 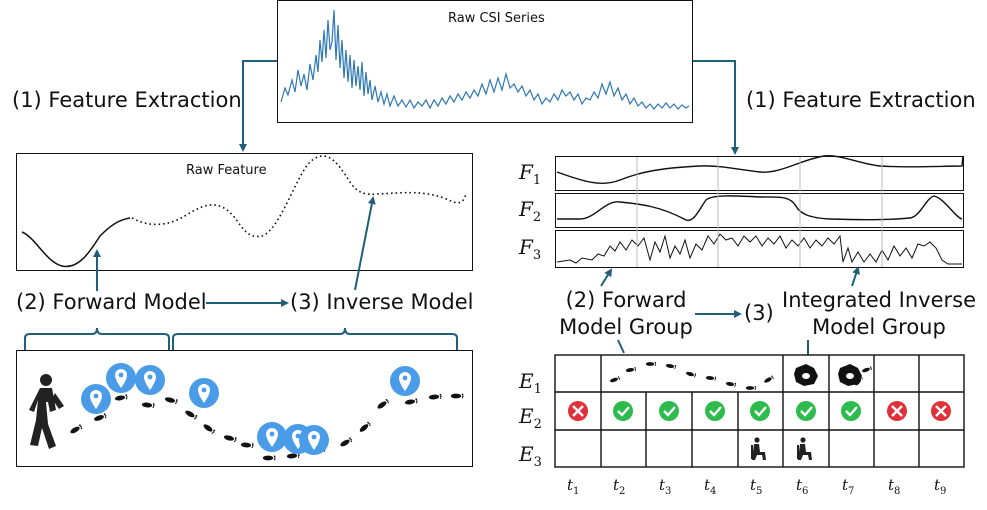 What do you see at coordinates (530, 249) in the screenshot?
I see `feature-label-f3: F3` at bounding box center [530, 249].